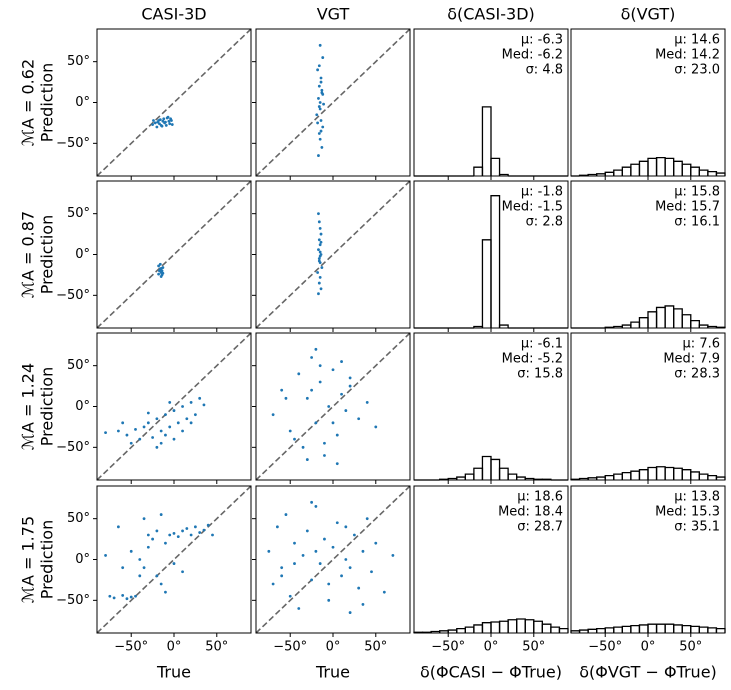  I want to click on stat-annotation: Med: 18.4, so click(530, 512).